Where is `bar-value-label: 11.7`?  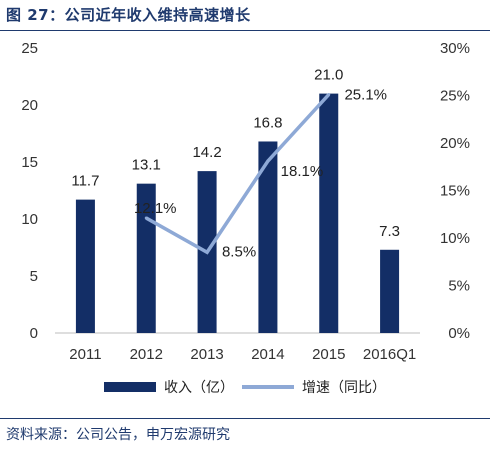
bar-value-label: 11.7 is located at coordinates (85, 181).